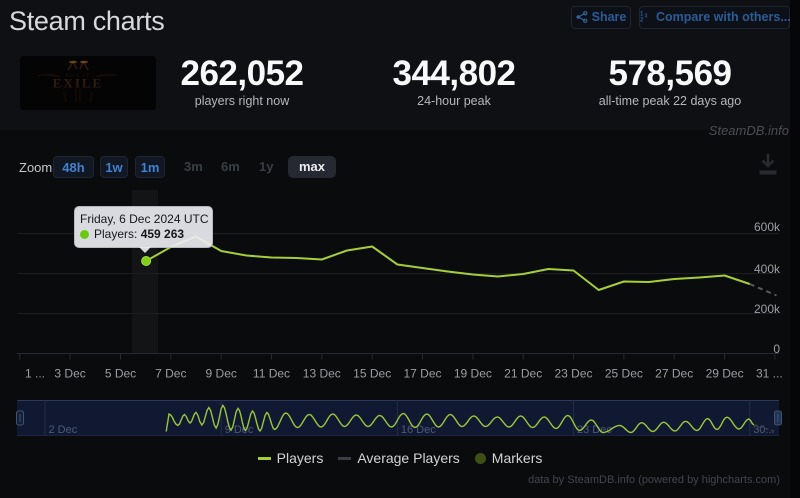  I want to click on svg-text: 19 Dec, so click(473, 374).